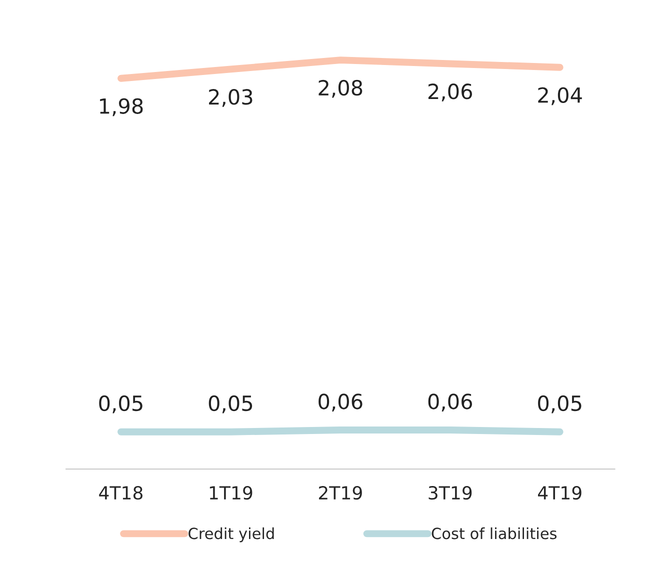 This screenshot has width=661, height=572. Describe the element at coordinates (560, 493) in the screenshot. I see `x-tick-label: 4T19` at that location.